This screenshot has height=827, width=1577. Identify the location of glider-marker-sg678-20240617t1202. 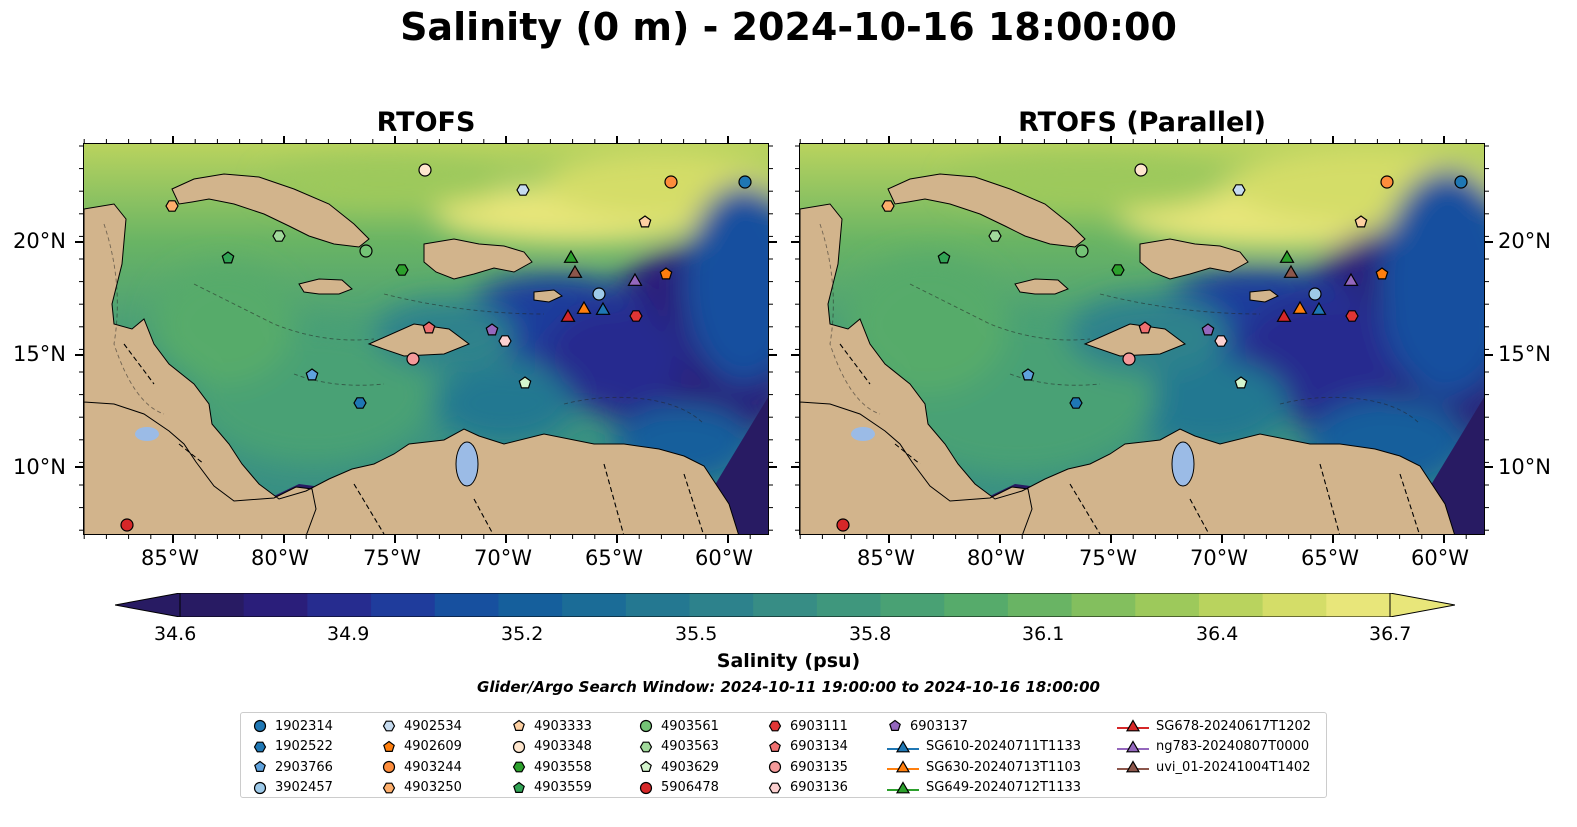
(1284, 315).